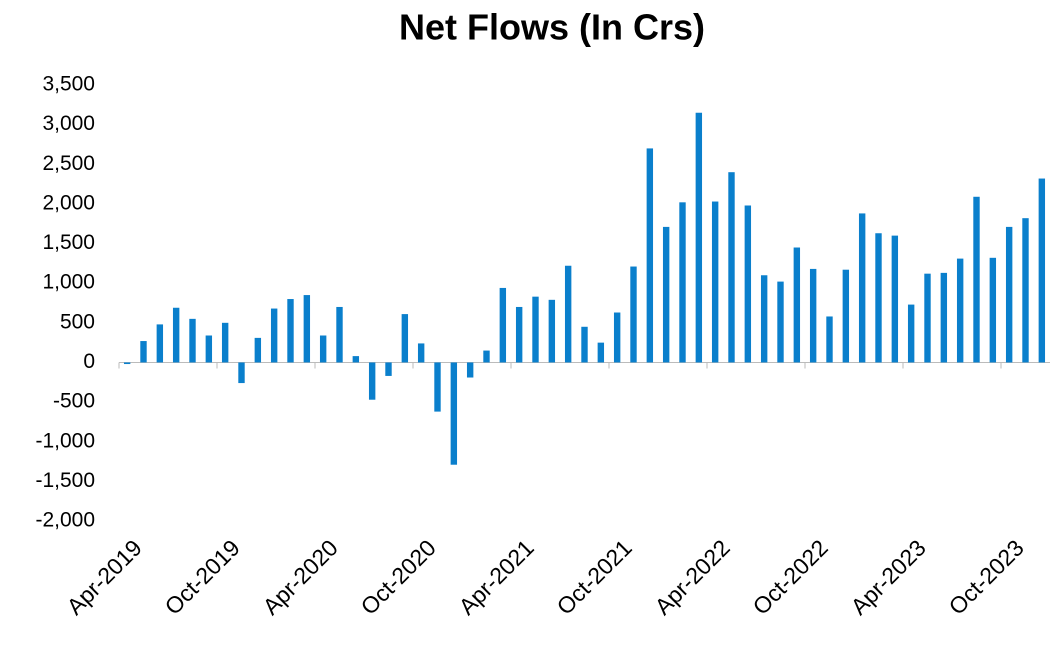 The width and height of the screenshot is (1053, 654). Describe the element at coordinates (68, 242) in the screenshot. I see `y-tick-label: 1,500` at that location.